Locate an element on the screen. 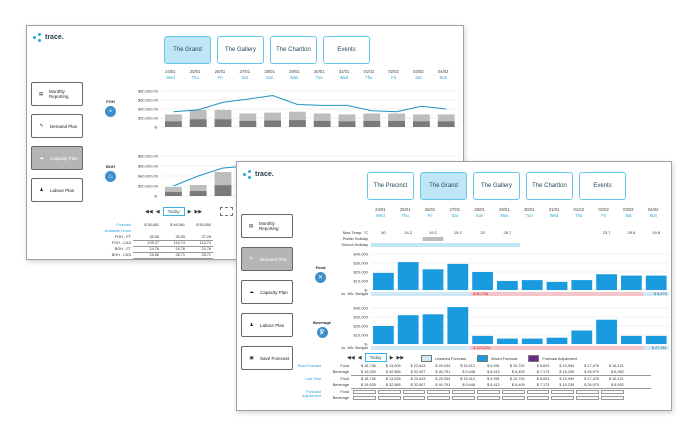  beverage-cell: $ 9,448 is located at coordinates (468, 371).